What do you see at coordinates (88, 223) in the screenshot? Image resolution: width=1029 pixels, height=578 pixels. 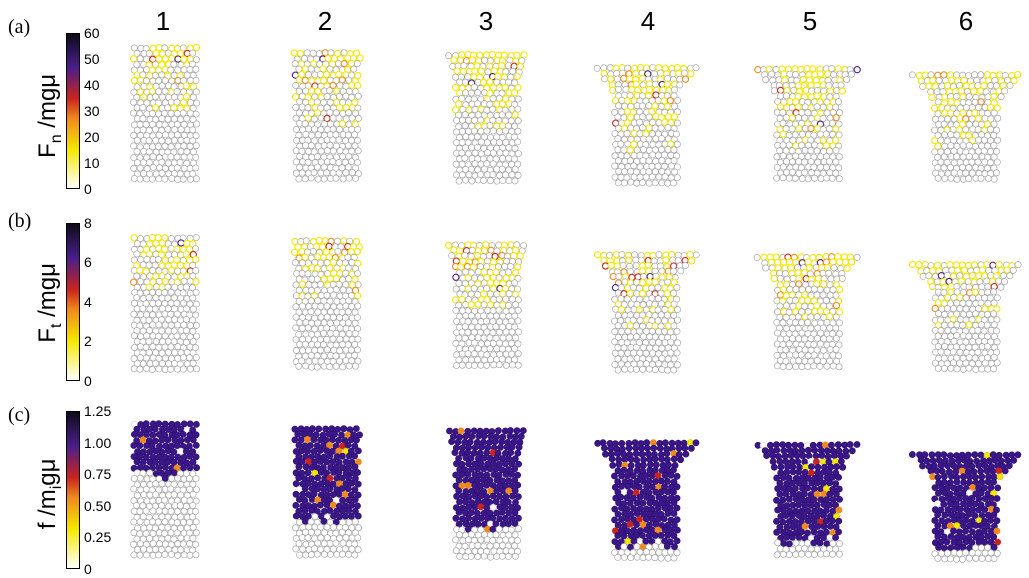 I see `cbar-b-tick: 8` at bounding box center [88, 223].